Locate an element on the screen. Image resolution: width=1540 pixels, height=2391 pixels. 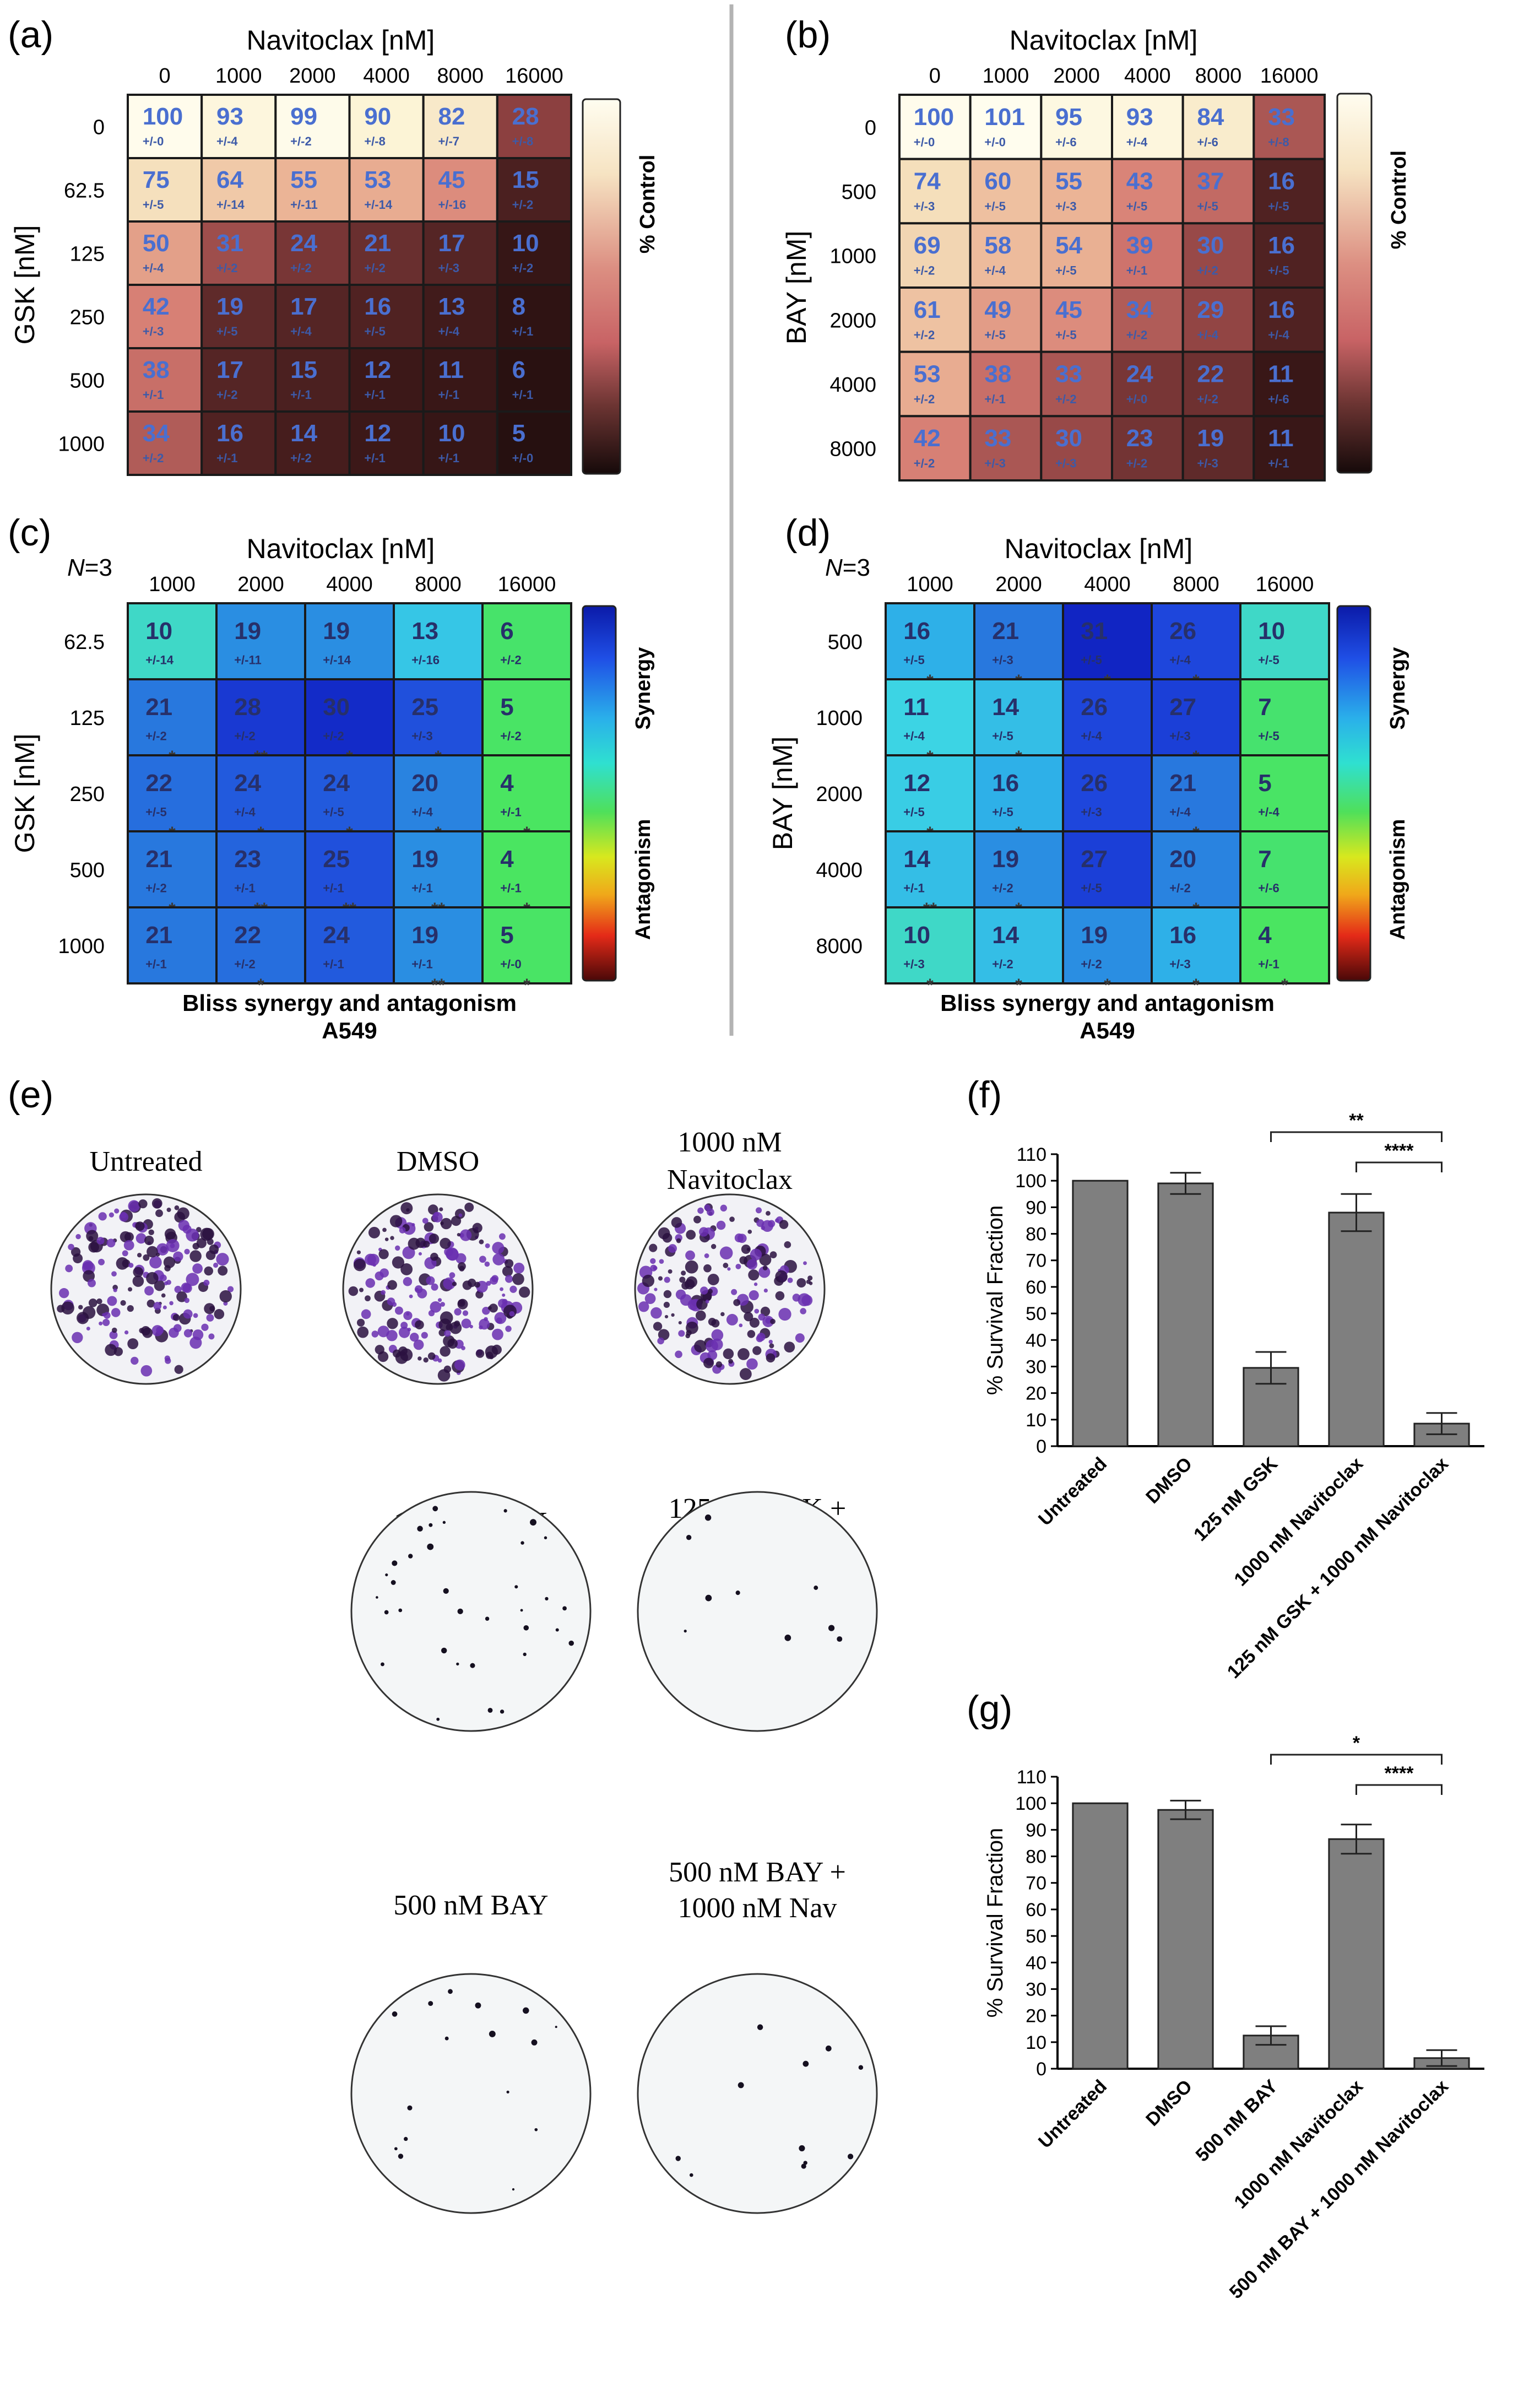
heatmap-c-cell-value: 13 is located at coordinates (424, 631).